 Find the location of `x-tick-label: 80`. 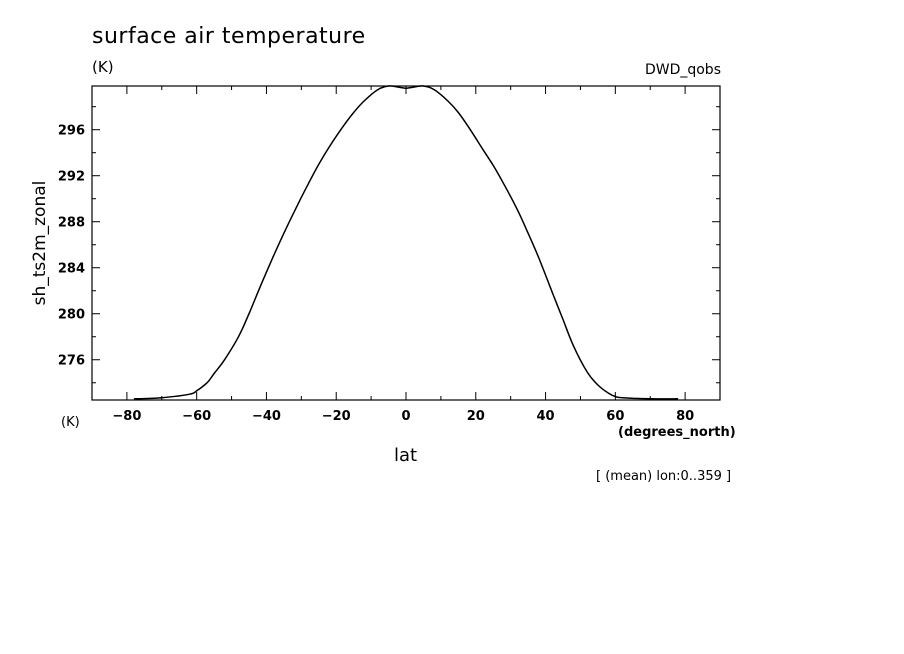

x-tick-label: 80 is located at coordinates (685, 416).